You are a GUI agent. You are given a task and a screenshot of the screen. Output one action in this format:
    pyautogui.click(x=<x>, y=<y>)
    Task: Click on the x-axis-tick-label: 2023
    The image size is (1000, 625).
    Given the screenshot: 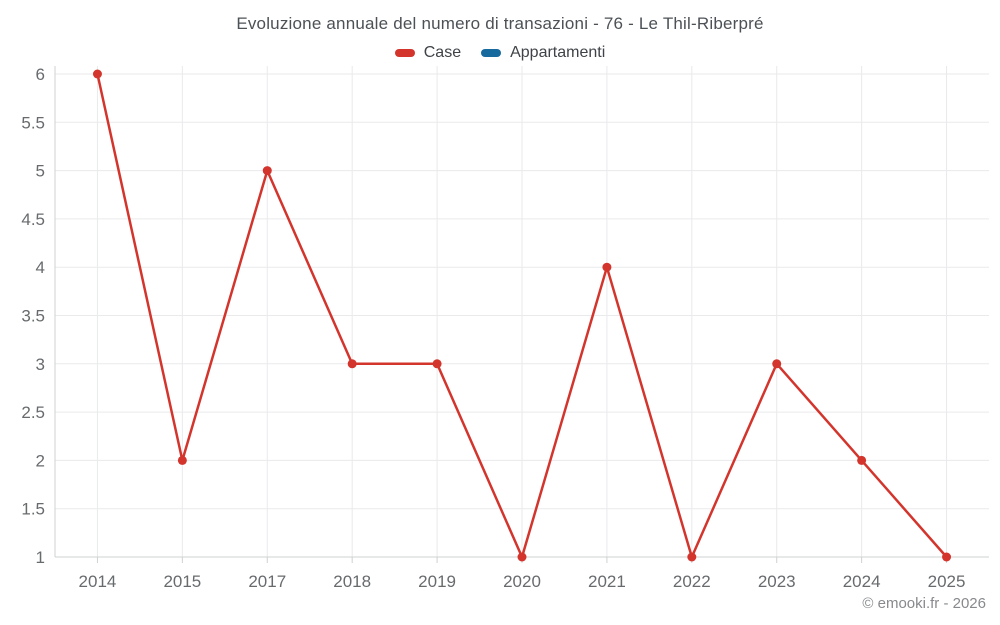 What is the action you would take?
    pyautogui.click(x=777, y=581)
    